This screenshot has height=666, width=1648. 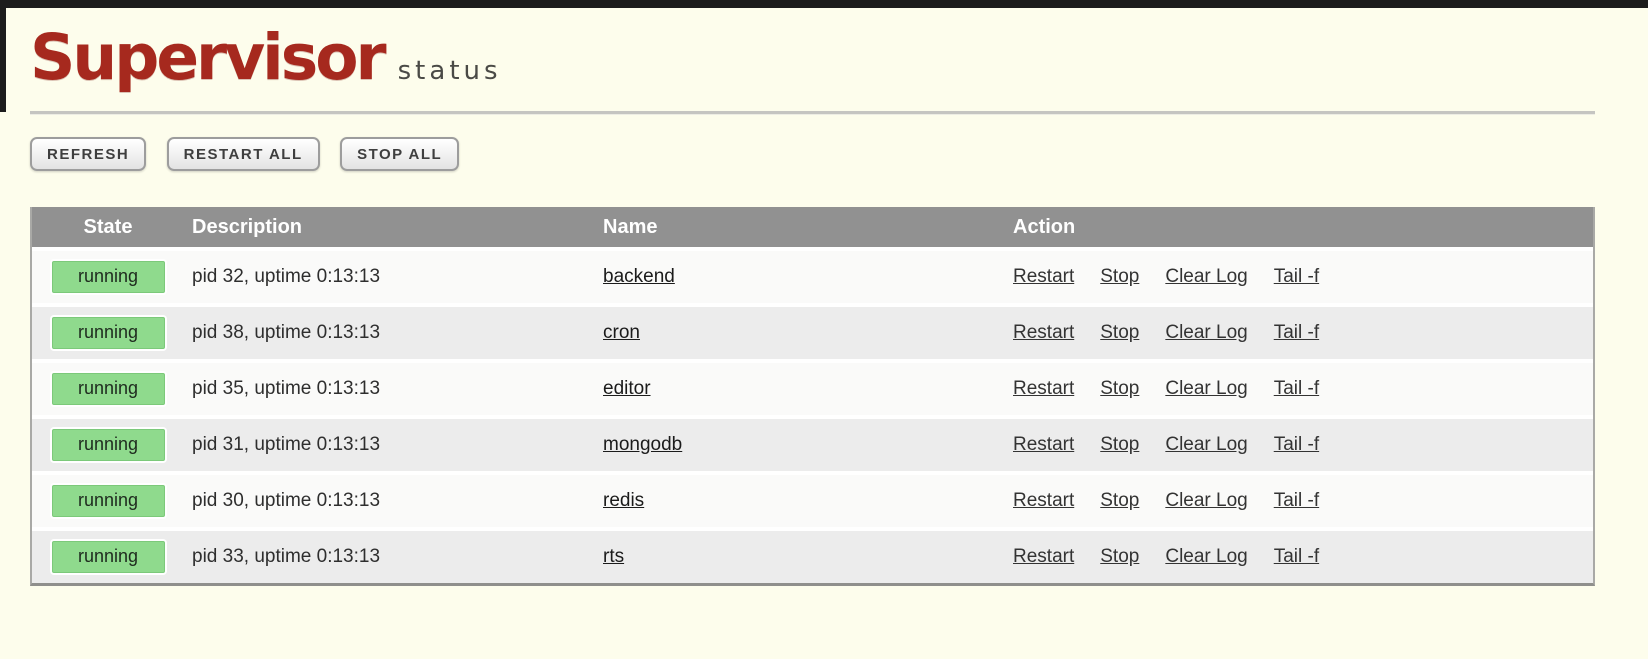 I want to click on process-description: pid 31, uptime 0:13:13, so click(x=389, y=443).